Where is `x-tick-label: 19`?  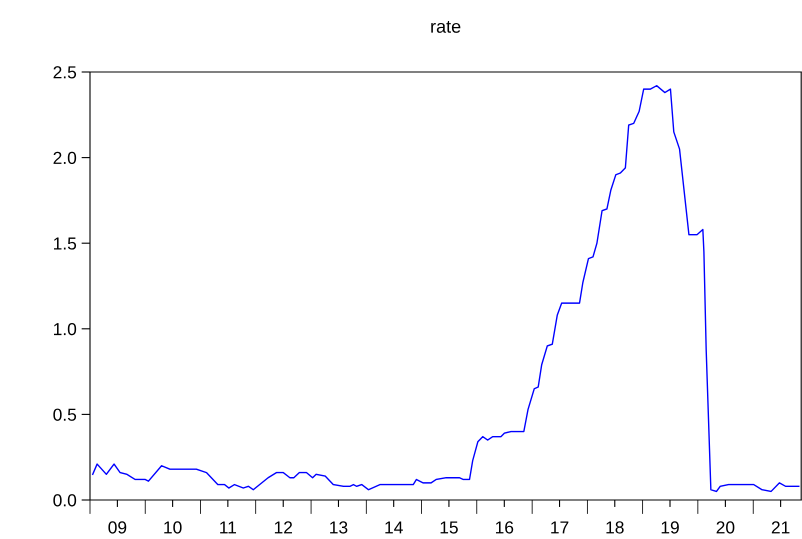
x-tick-label: 19 is located at coordinates (670, 527).